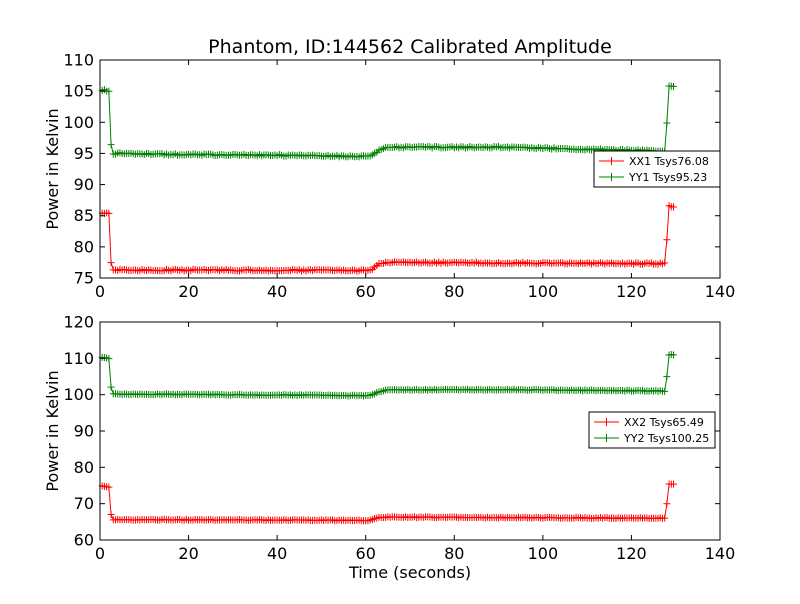  I want to click on y-tick-label: 60, so click(84, 540).